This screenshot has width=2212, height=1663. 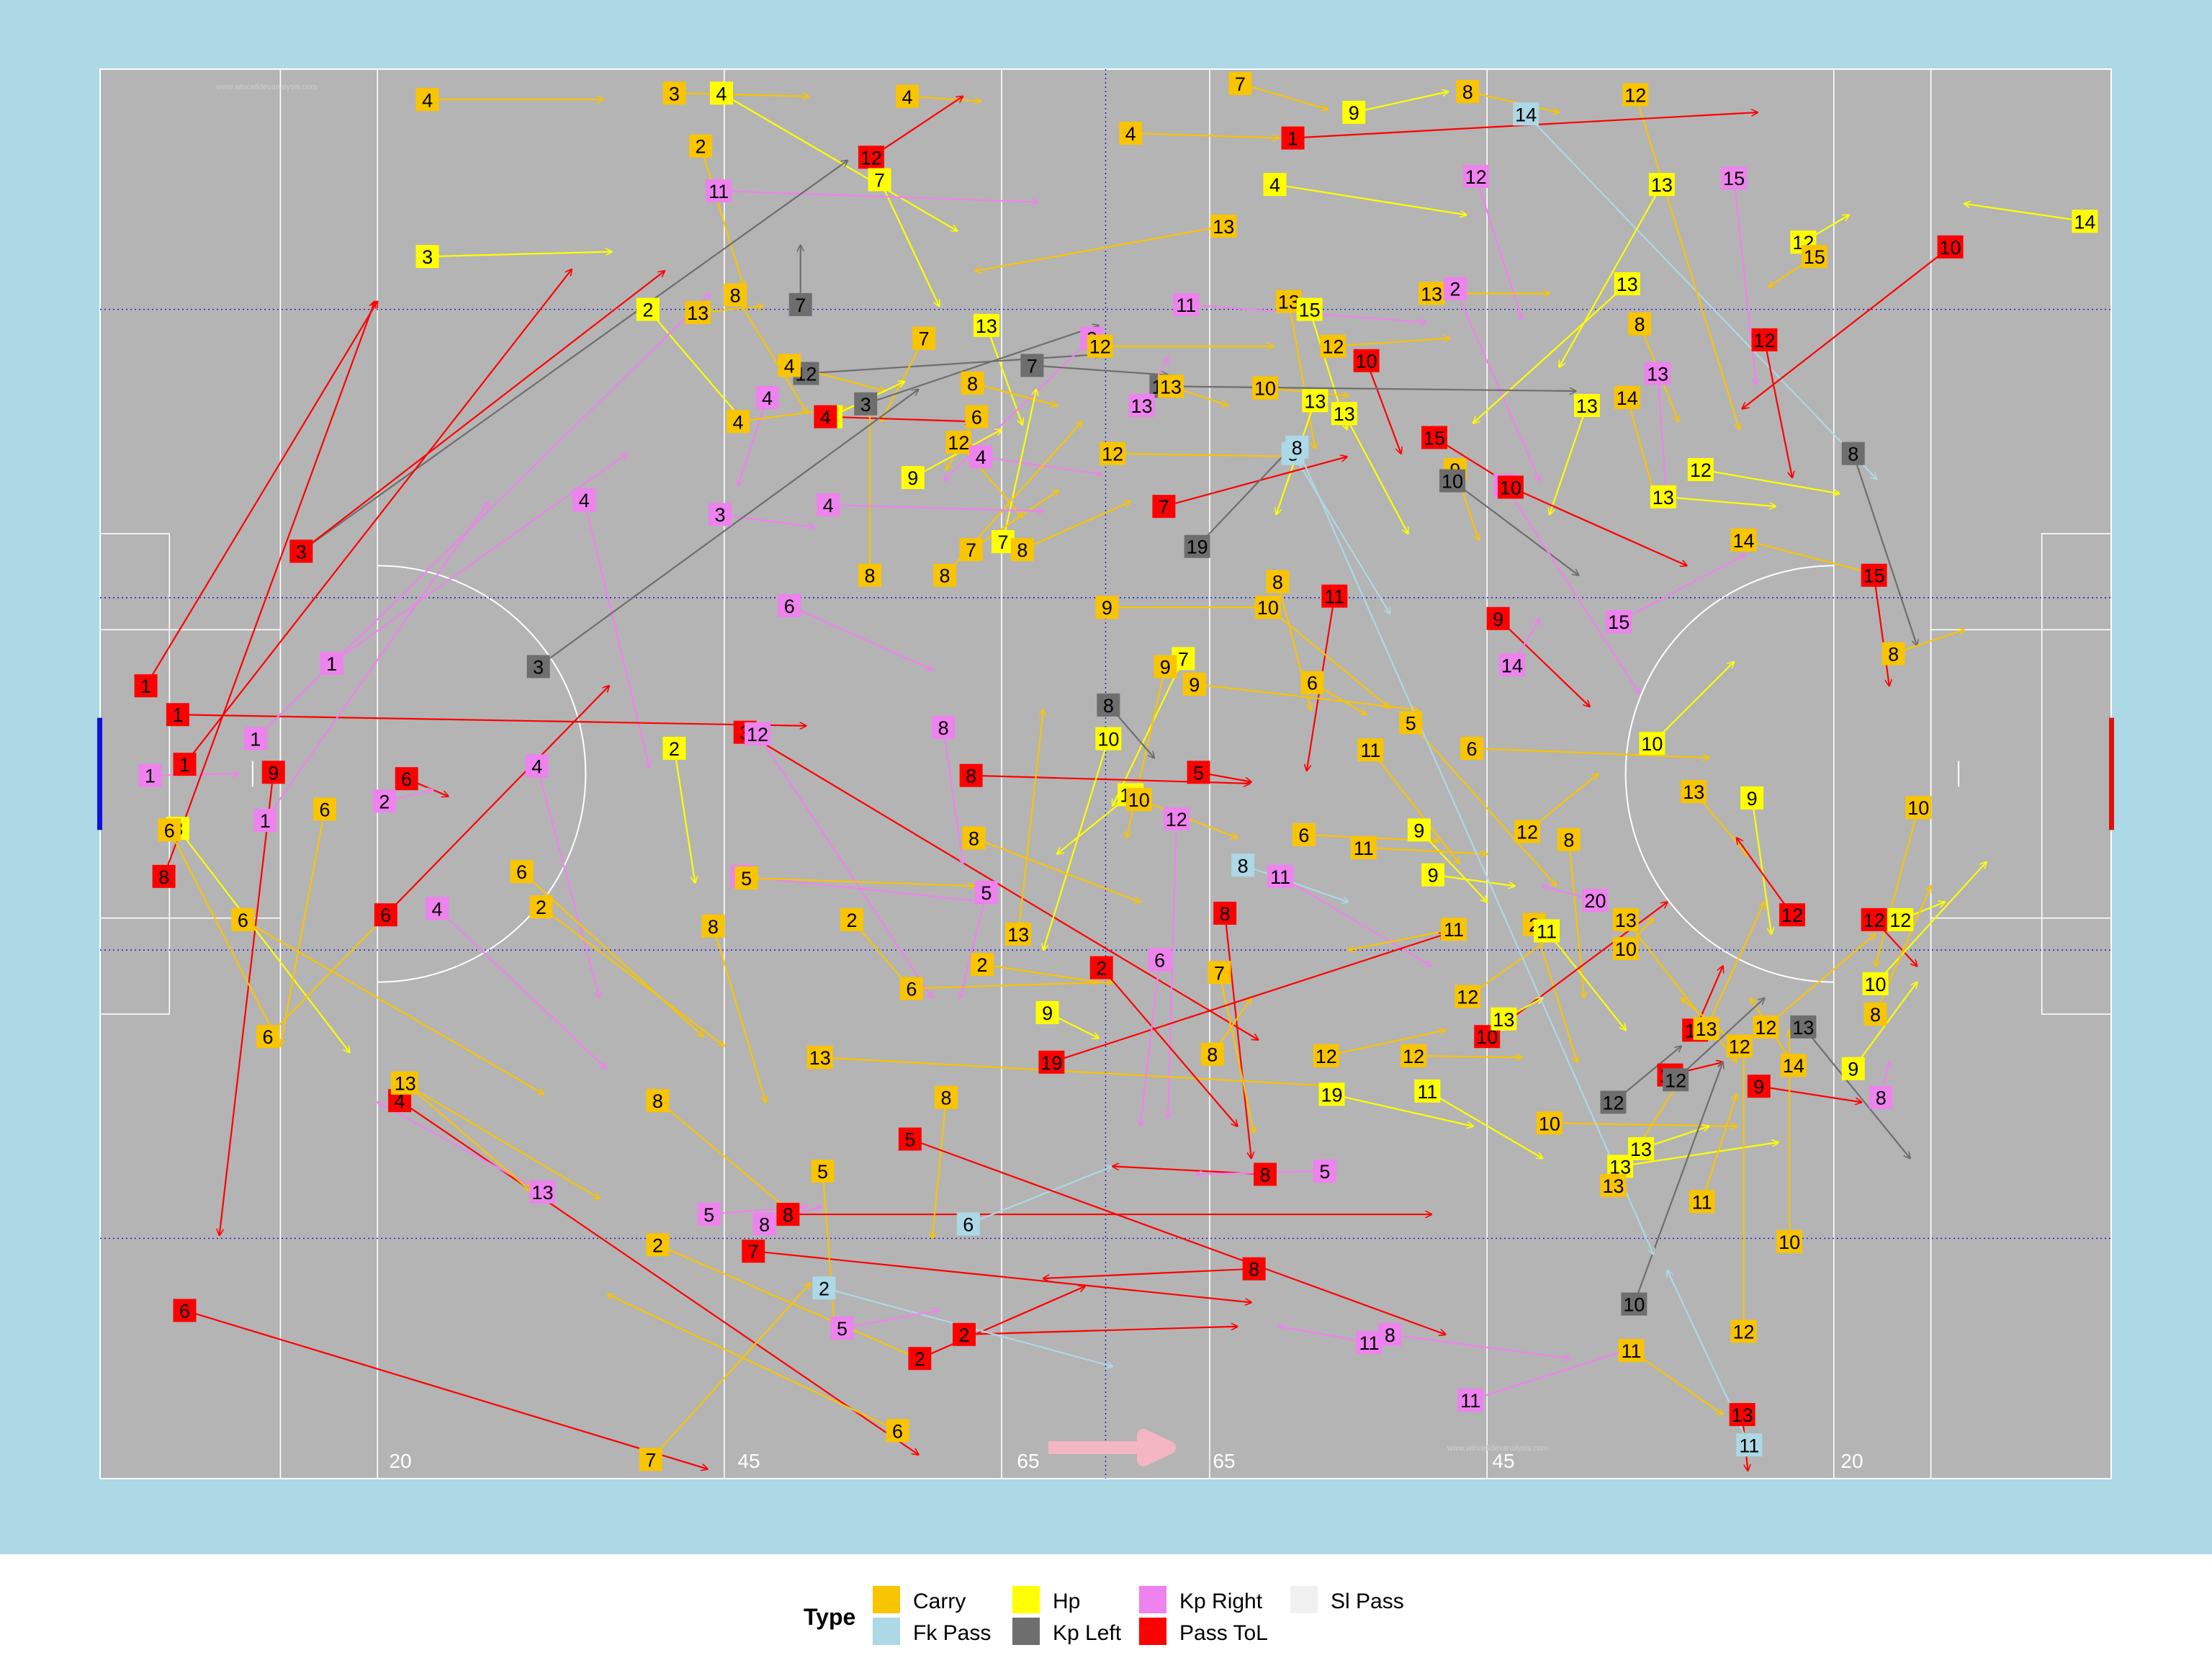 I want to click on event-label: 15, so click(x=1435, y=438).